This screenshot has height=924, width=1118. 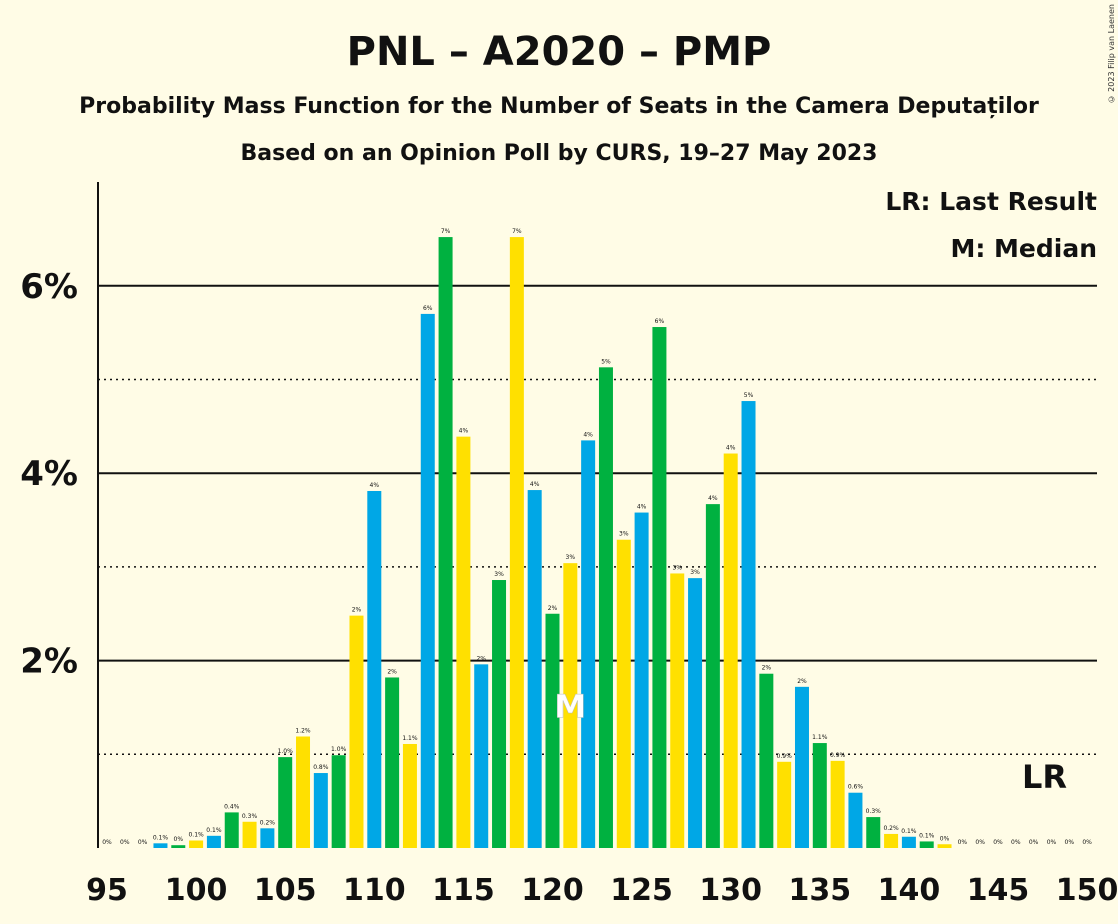 I want to click on markers: M LR, so click(x=810, y=741).